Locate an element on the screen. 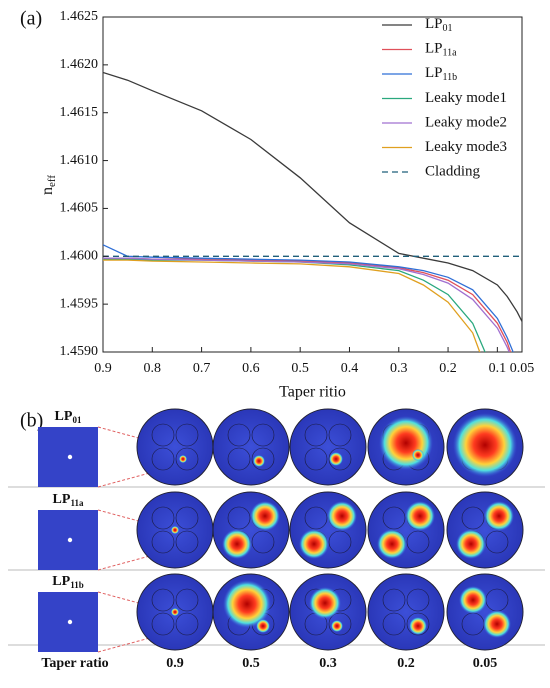  x-tick-label: 0.4 is located at coordinates (350, 368).